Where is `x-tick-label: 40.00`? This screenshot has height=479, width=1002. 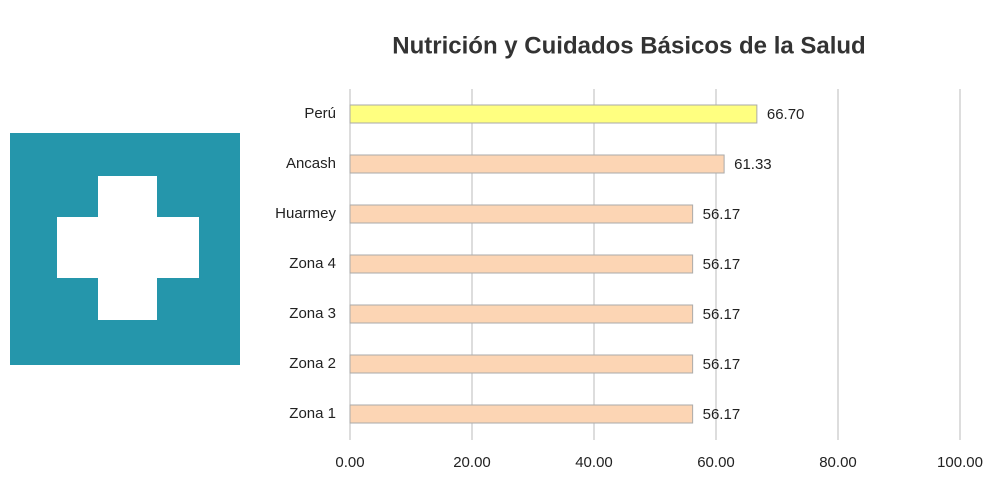 x-tick-label: 40.00 is located at coordinates (594, 462).